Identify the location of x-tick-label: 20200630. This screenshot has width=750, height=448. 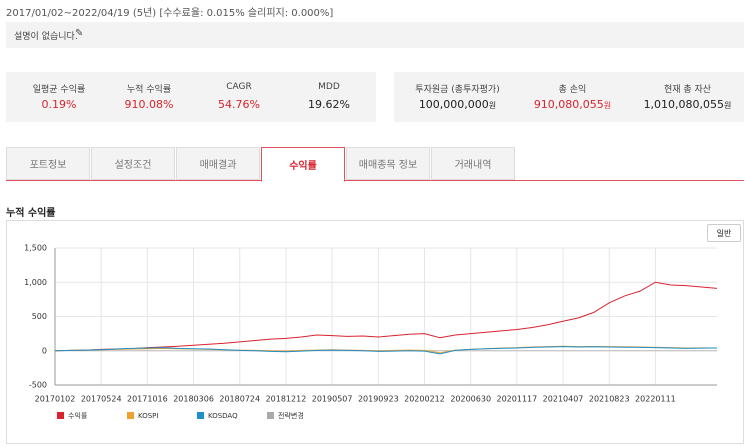
(470, 399).